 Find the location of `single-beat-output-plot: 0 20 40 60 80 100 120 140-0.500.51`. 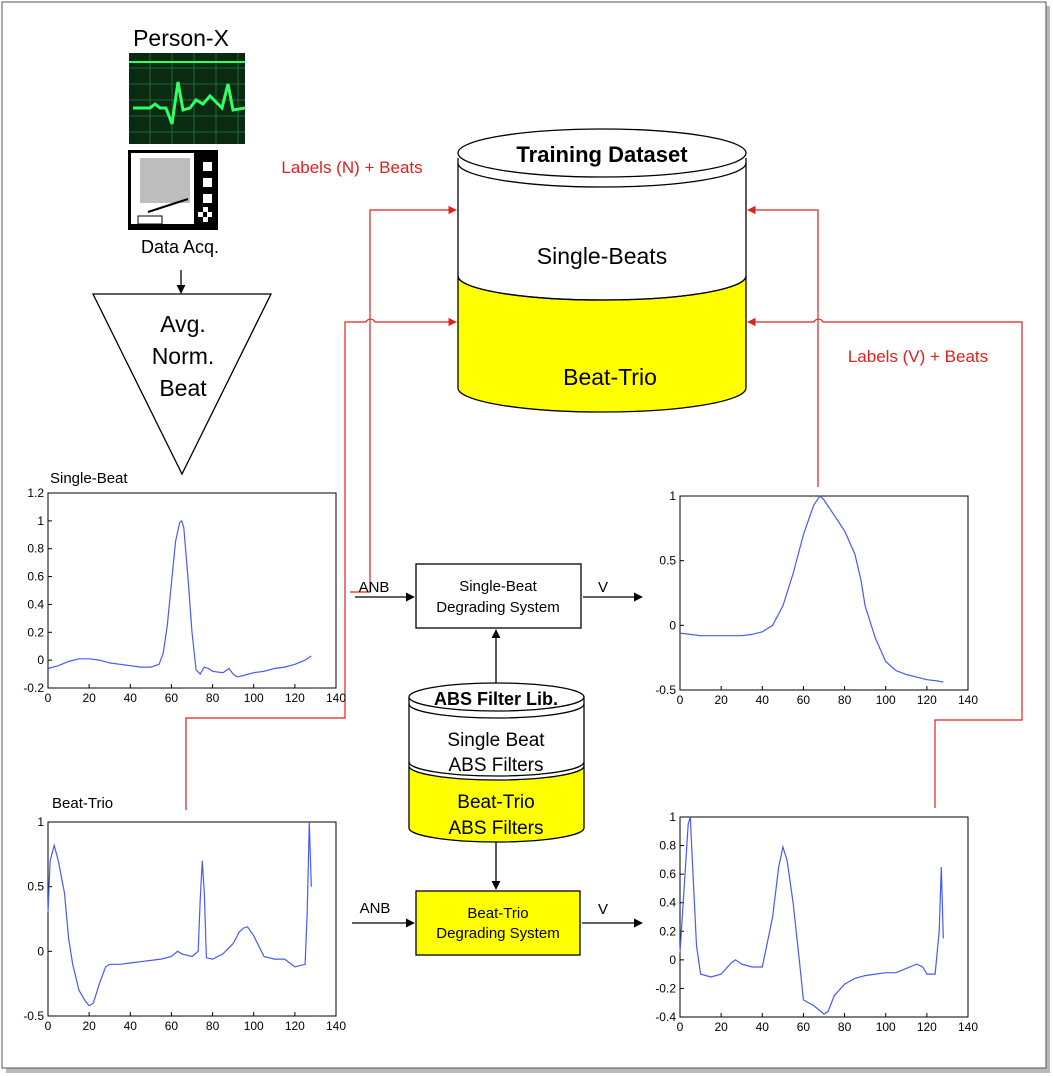

single-beat-output-plot: 0 20 40 60 80 100 120 140-0.500.51 is located at coordinates (816, 598).